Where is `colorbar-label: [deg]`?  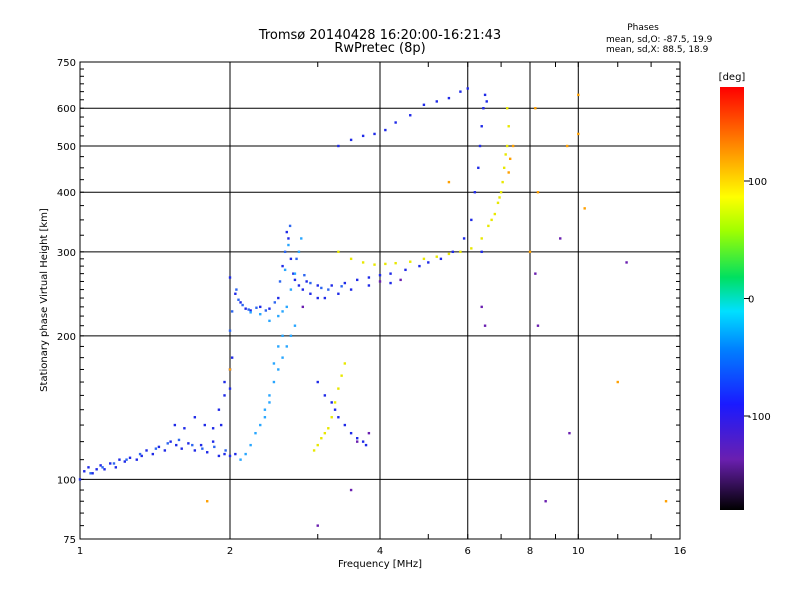
colorbar-label: [deg] is located at coordinates (732, 77).